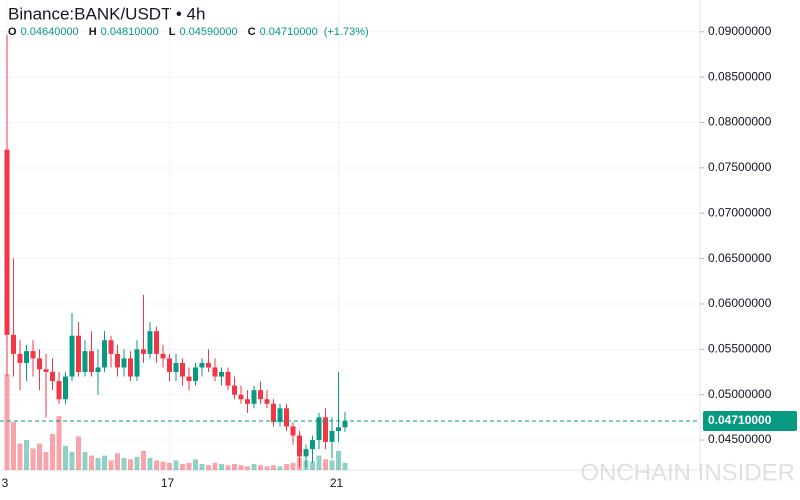  Describe the element at coordinates (687, 472) in the screenshot. I see `watermark: ONCHAIN INSIDER` at that location.